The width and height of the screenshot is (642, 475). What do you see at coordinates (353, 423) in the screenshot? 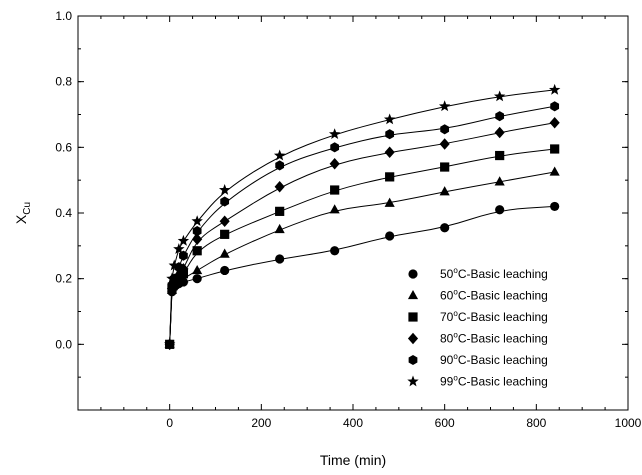
I see `x-tick-label: 400` at bounding box center [353, 423].